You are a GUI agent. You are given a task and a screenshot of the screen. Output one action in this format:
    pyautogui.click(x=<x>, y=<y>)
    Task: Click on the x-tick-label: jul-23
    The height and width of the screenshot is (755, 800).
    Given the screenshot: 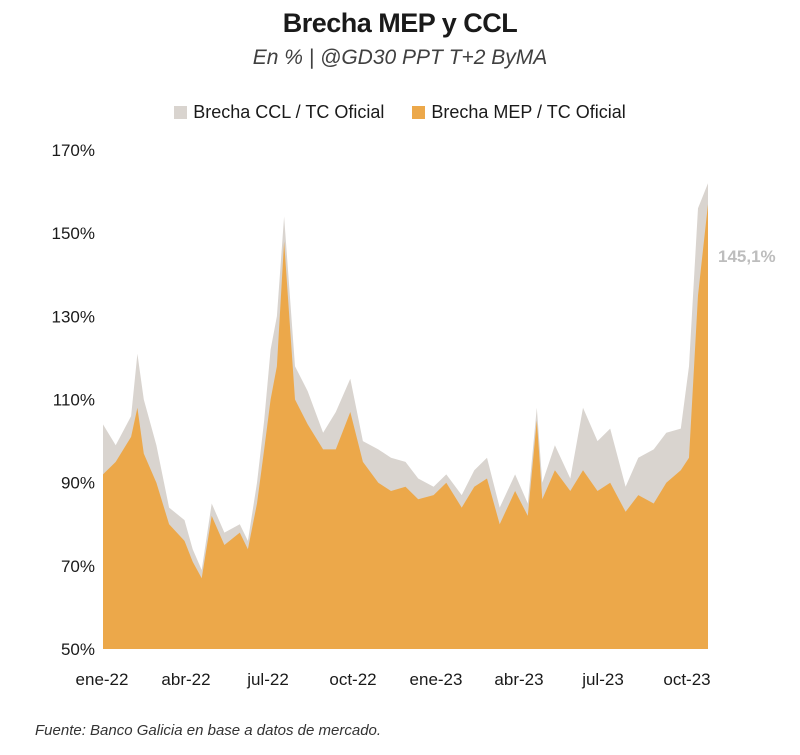 What is the action you would take?
    pyautogui.click(x=602, y=679)
    